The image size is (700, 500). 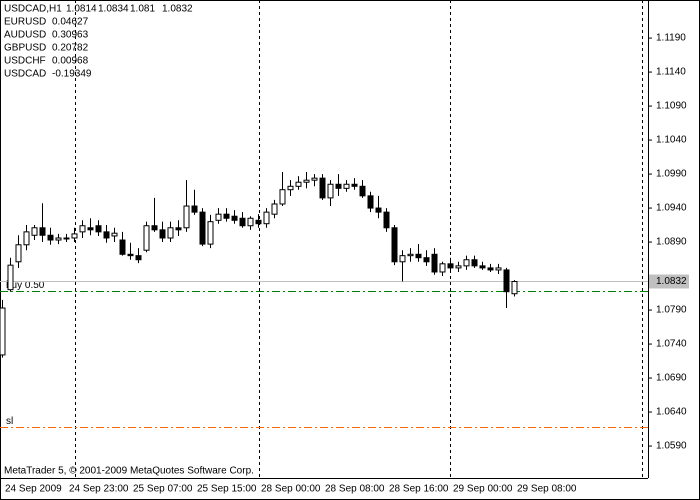 What do you see at coordinates (33, 9) in the screenshot?
I see `chart-title: USDCAD,H1` at bounding box center [33, 9].